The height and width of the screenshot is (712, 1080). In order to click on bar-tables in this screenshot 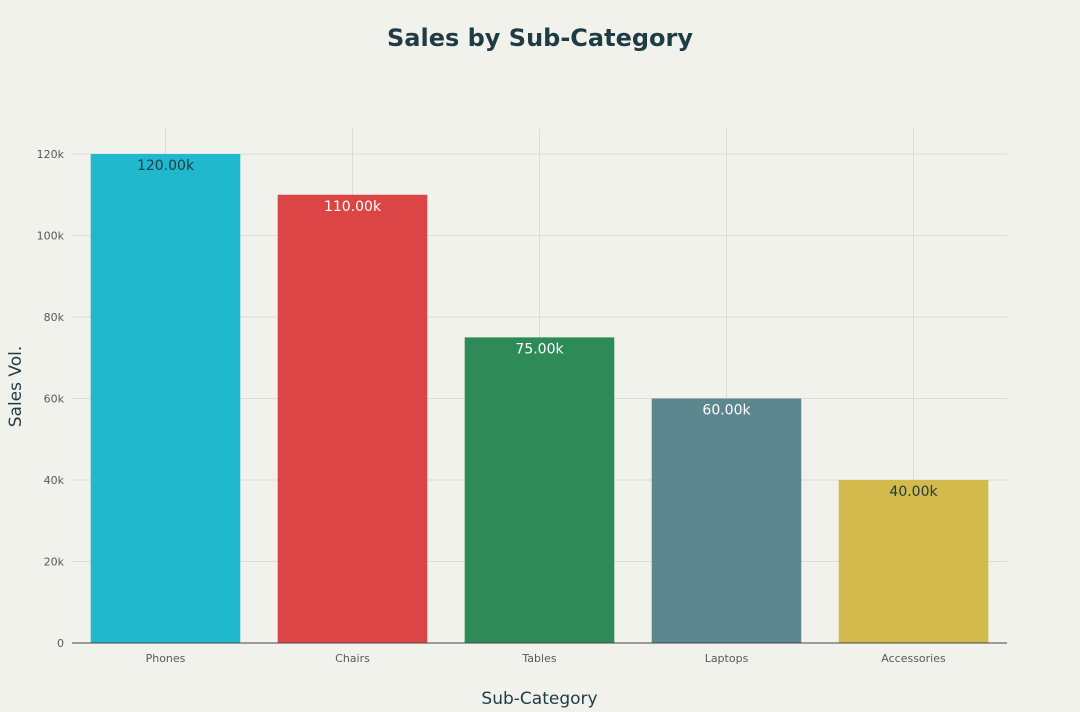, I will do `click(539, 490)`.